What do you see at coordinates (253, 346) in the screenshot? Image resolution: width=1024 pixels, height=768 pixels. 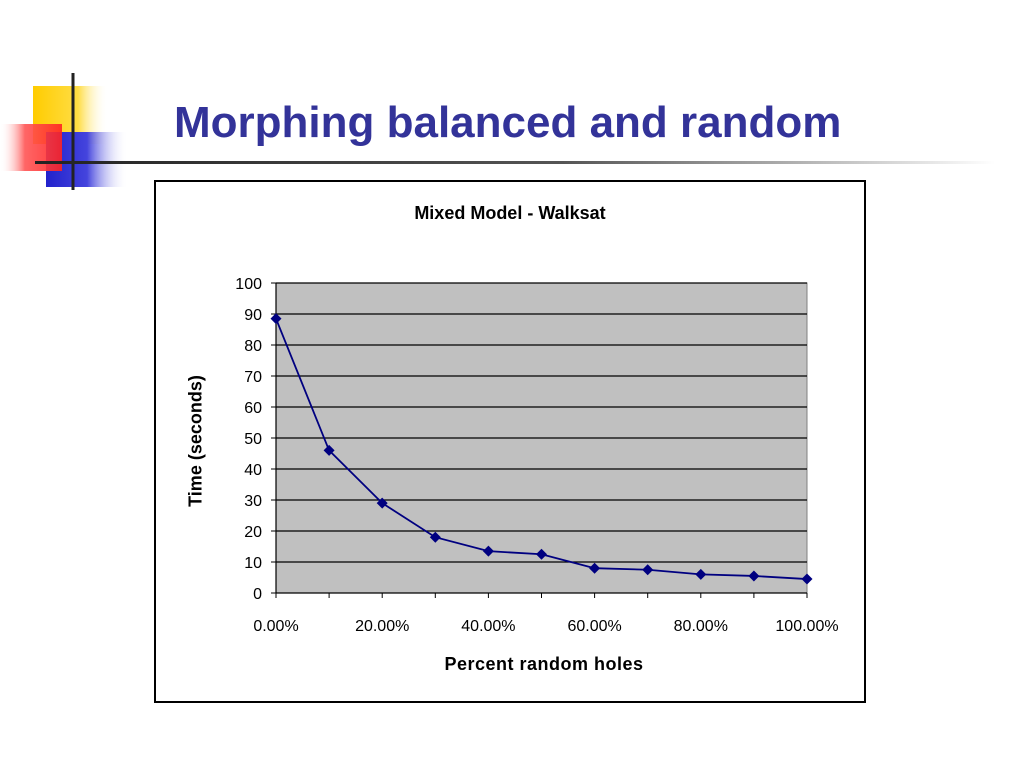 I see `y-tick-label: 80` at bounding box center [253, 346].